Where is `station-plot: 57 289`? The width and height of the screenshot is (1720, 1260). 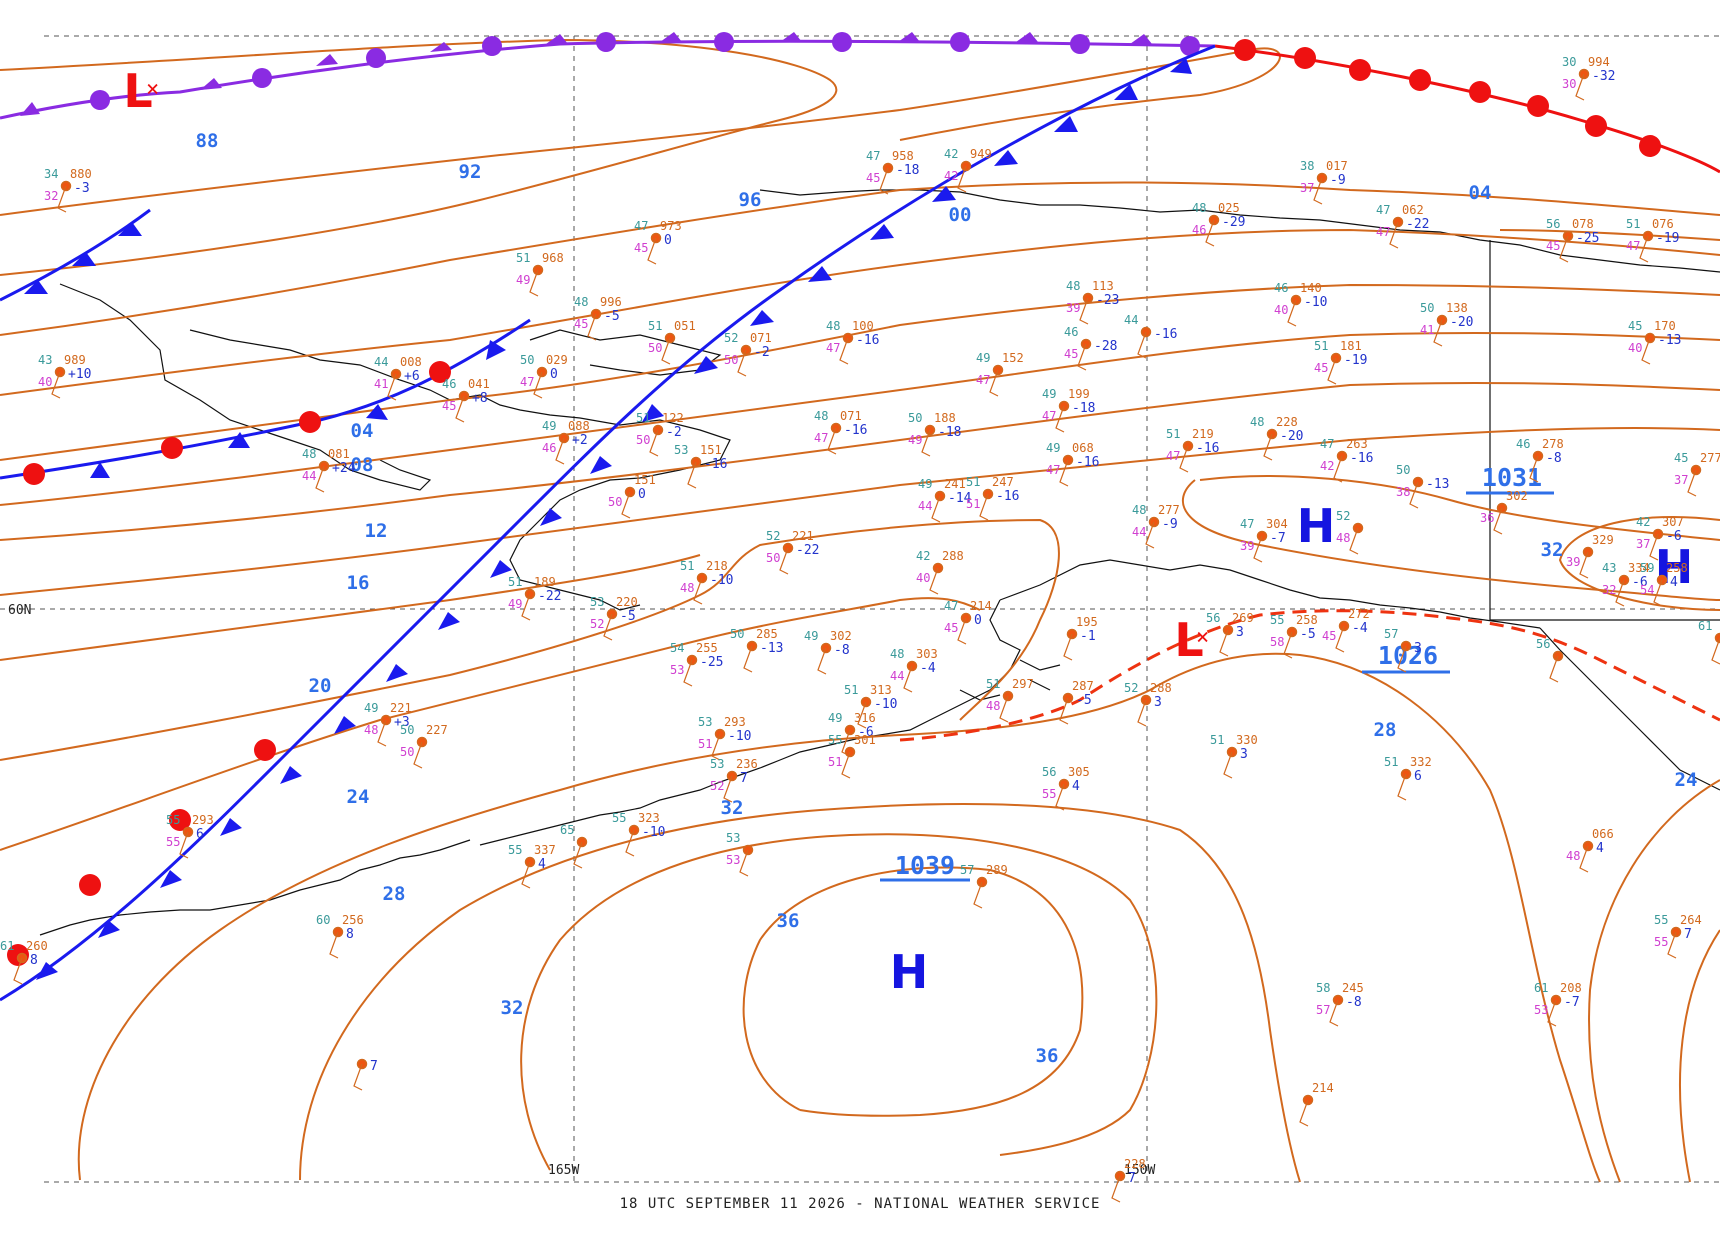 station-plot: 57 289 is located at coordinates (984, 886).